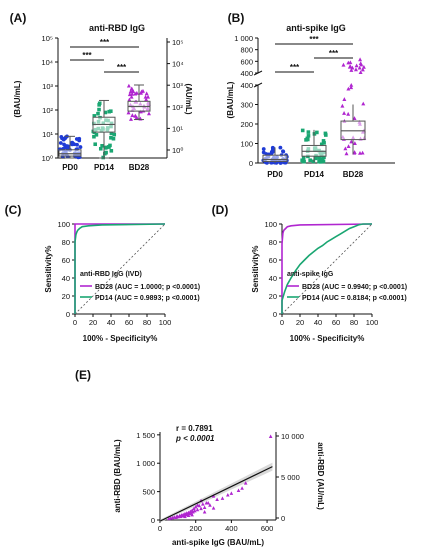 The width and height of the screenshot is (439, 550). I want to click on panel-label-d: (D), so click(220, 210).